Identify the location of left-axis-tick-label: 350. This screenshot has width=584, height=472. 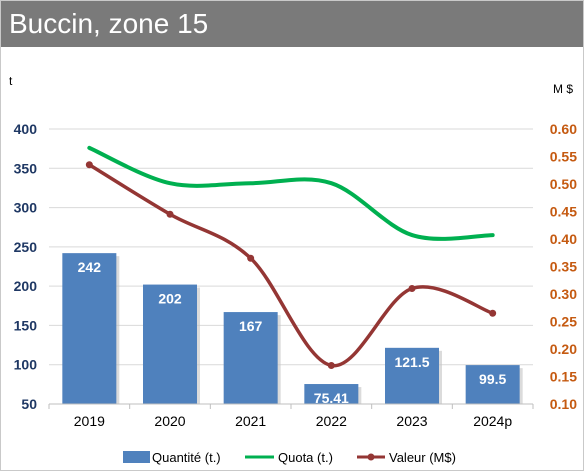
(26, 168).